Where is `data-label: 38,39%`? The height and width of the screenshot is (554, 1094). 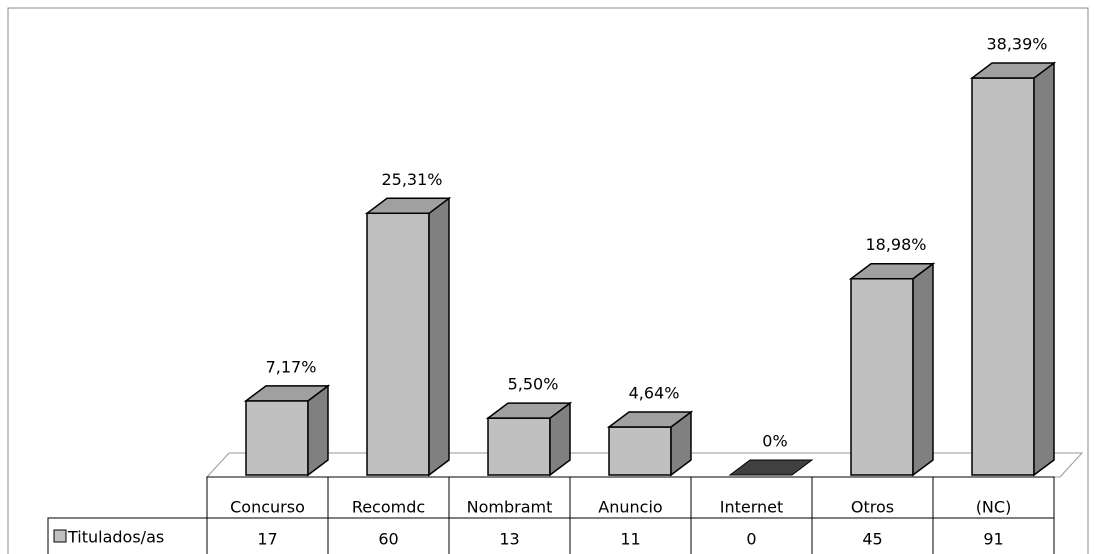
data-label: 38,39% is located at coordinates (1016, 44).